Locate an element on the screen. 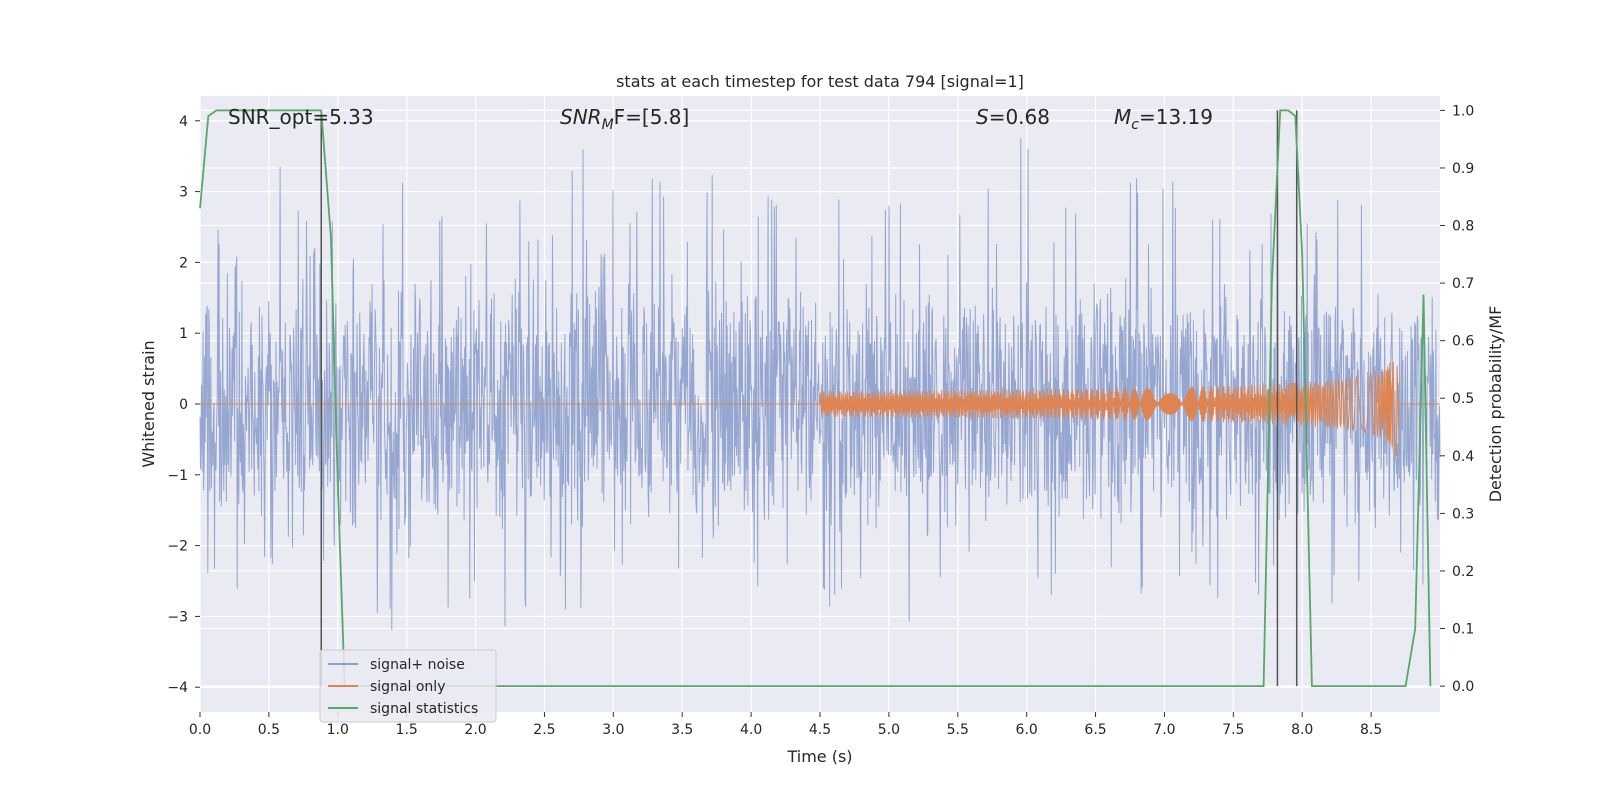  y-left-tick-label: −4 is located at coordinates (177, 688).